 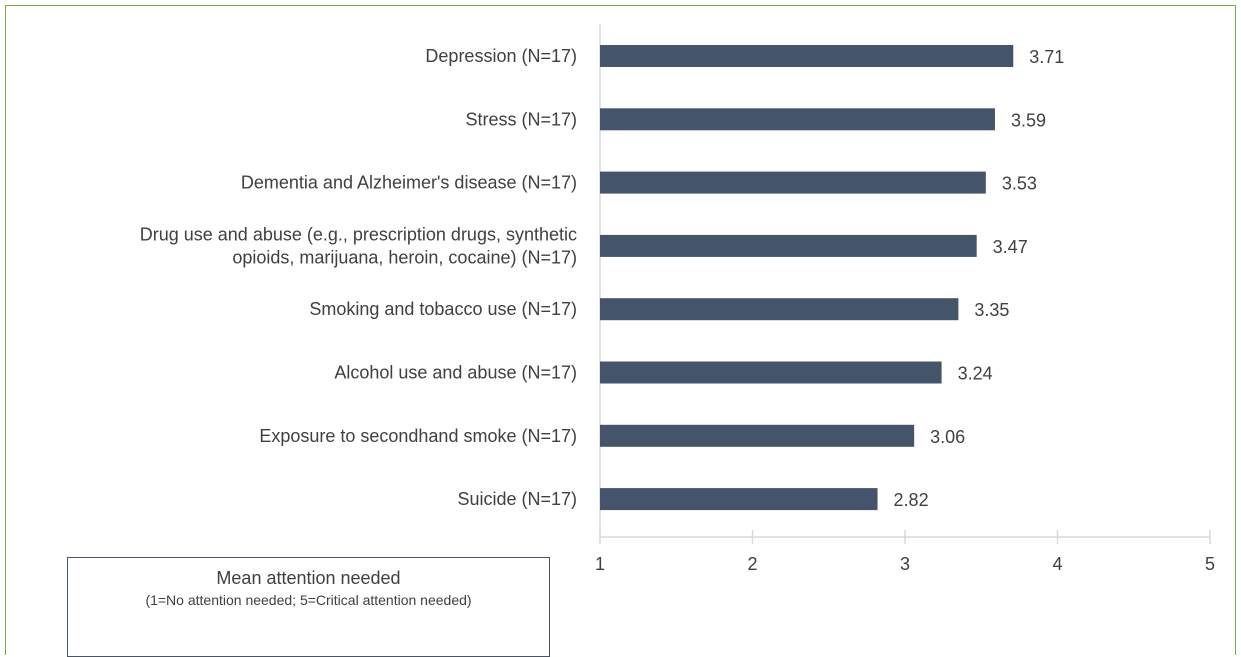 What do you see at coordinates (600, 564) in the screenshot?
I see `x-tick-label: 1` at bounding box center [600, 564].